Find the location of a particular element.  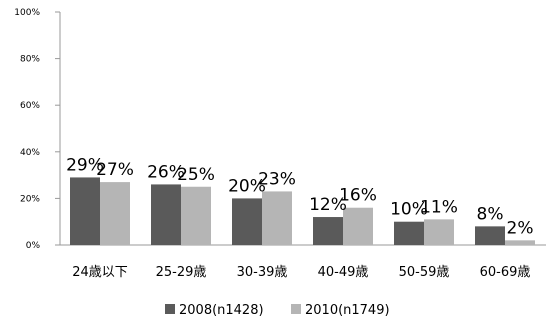

legend-label: 2010(n1749) is located at coordinates (347, 310).